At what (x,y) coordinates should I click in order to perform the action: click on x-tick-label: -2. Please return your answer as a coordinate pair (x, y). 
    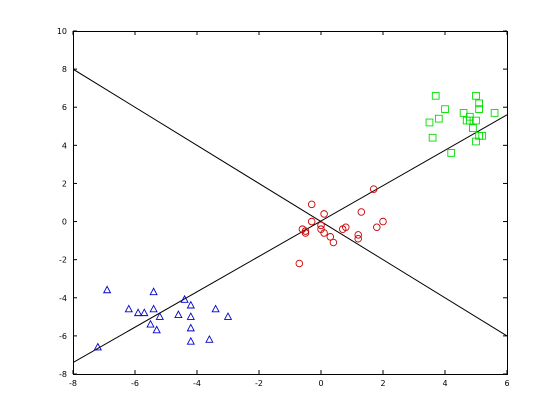
    Looking at the image, I should click on (259, 383).